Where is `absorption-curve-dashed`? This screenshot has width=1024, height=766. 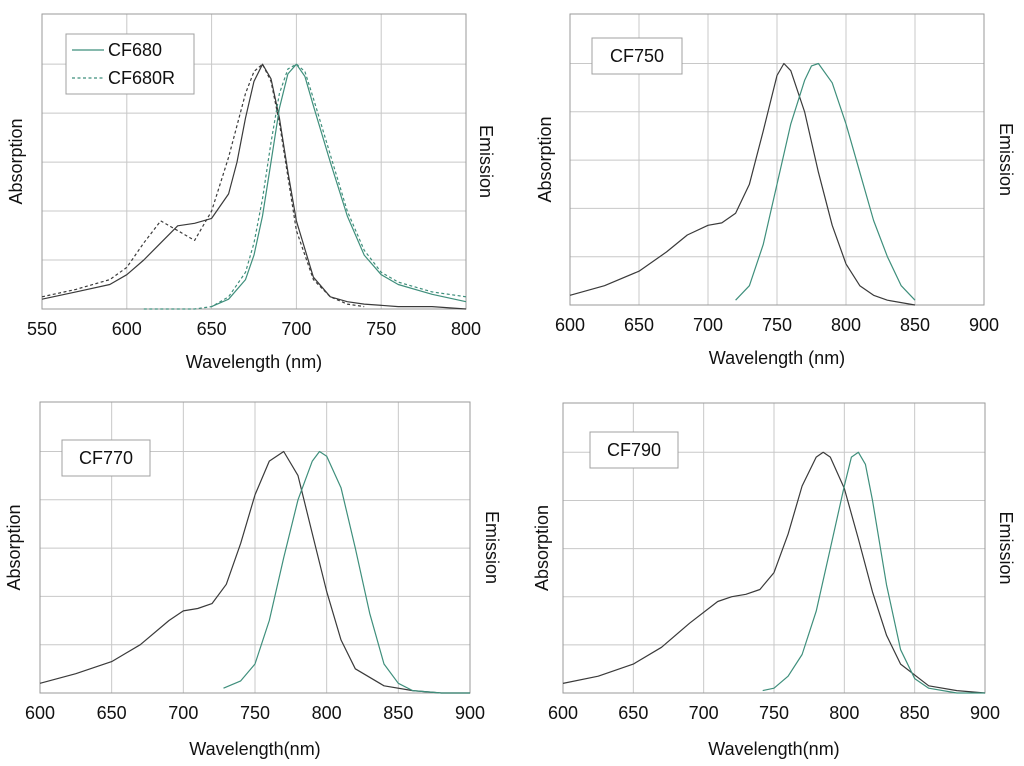
absorption-curve-dashed is located at coordinates (203, 185).